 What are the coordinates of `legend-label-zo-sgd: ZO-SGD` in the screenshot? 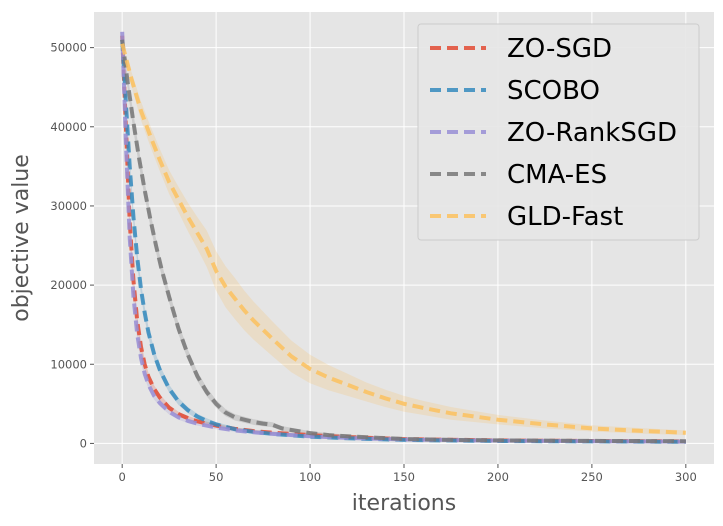 It's located at (559, 49).